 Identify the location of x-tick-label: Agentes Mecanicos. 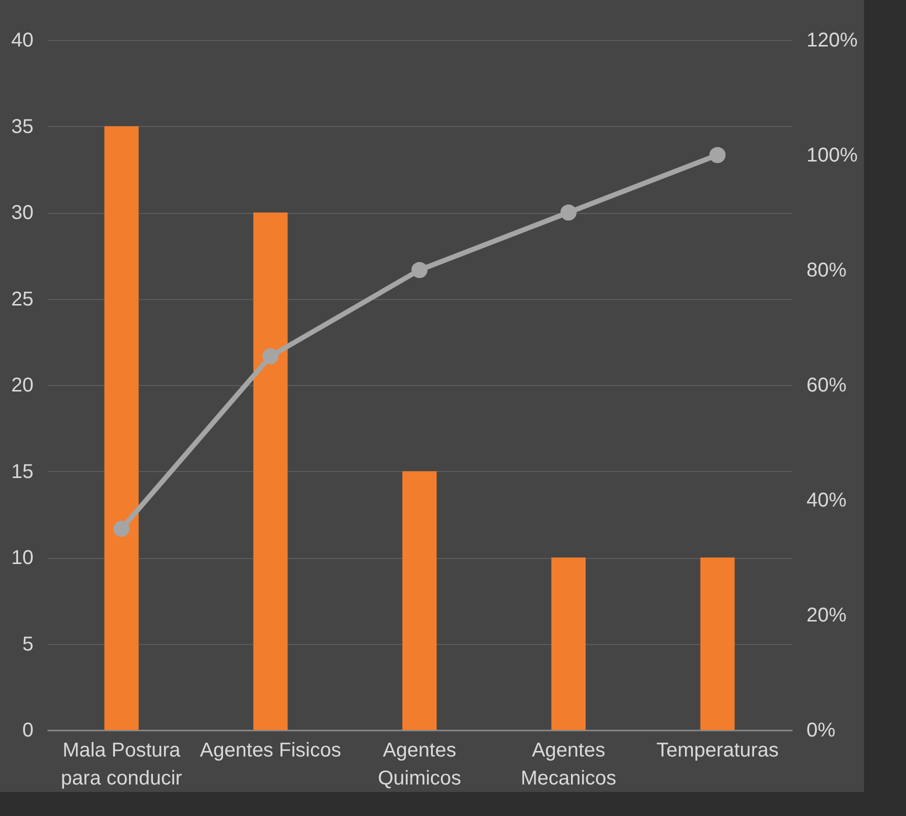
(568, 765).